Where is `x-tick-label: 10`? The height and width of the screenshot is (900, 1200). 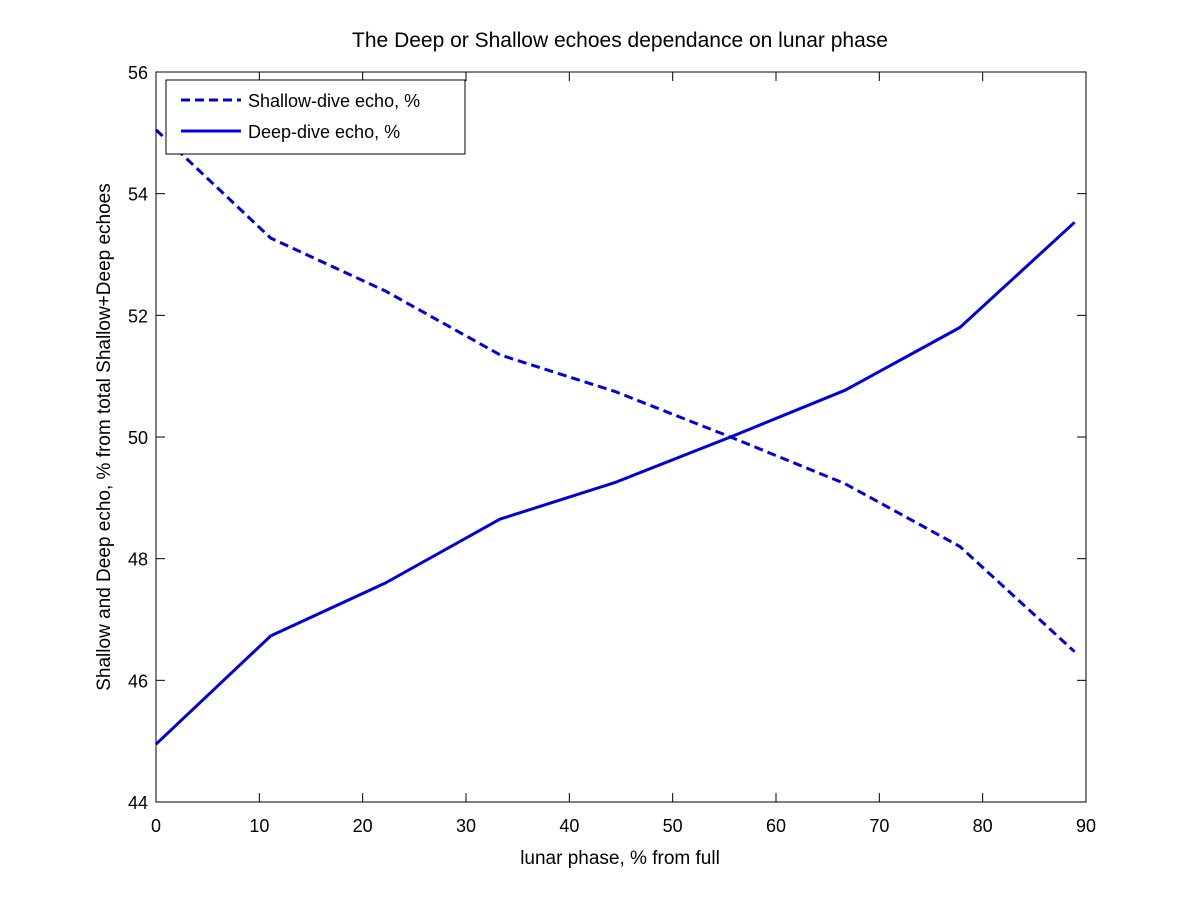
x-tick-label: 10 is located at coordinates (259, 826).